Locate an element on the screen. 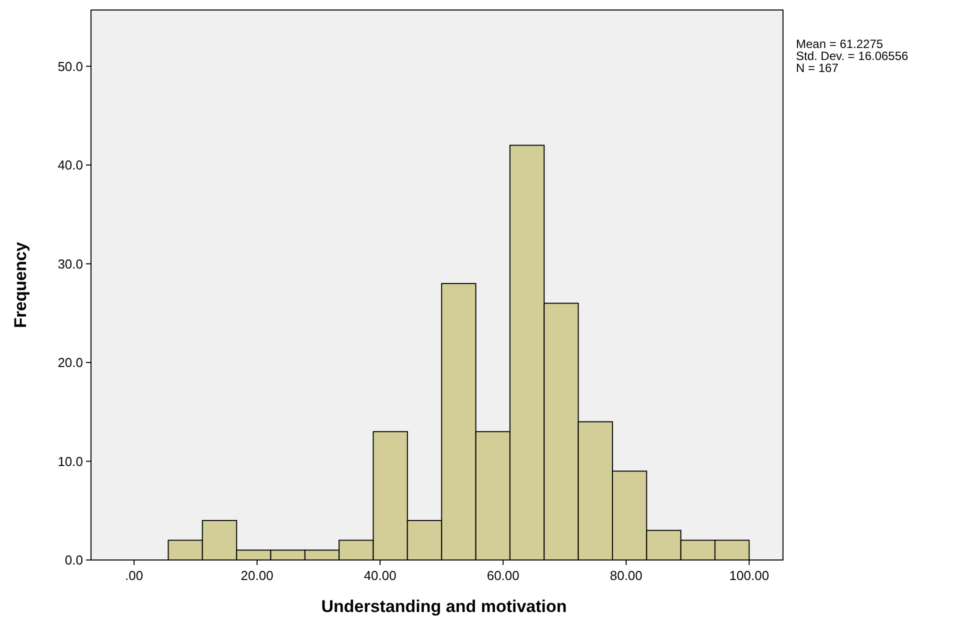 The image size is (973, 622). text: Mean = 61.2275 is located at coordinates (840, 44).